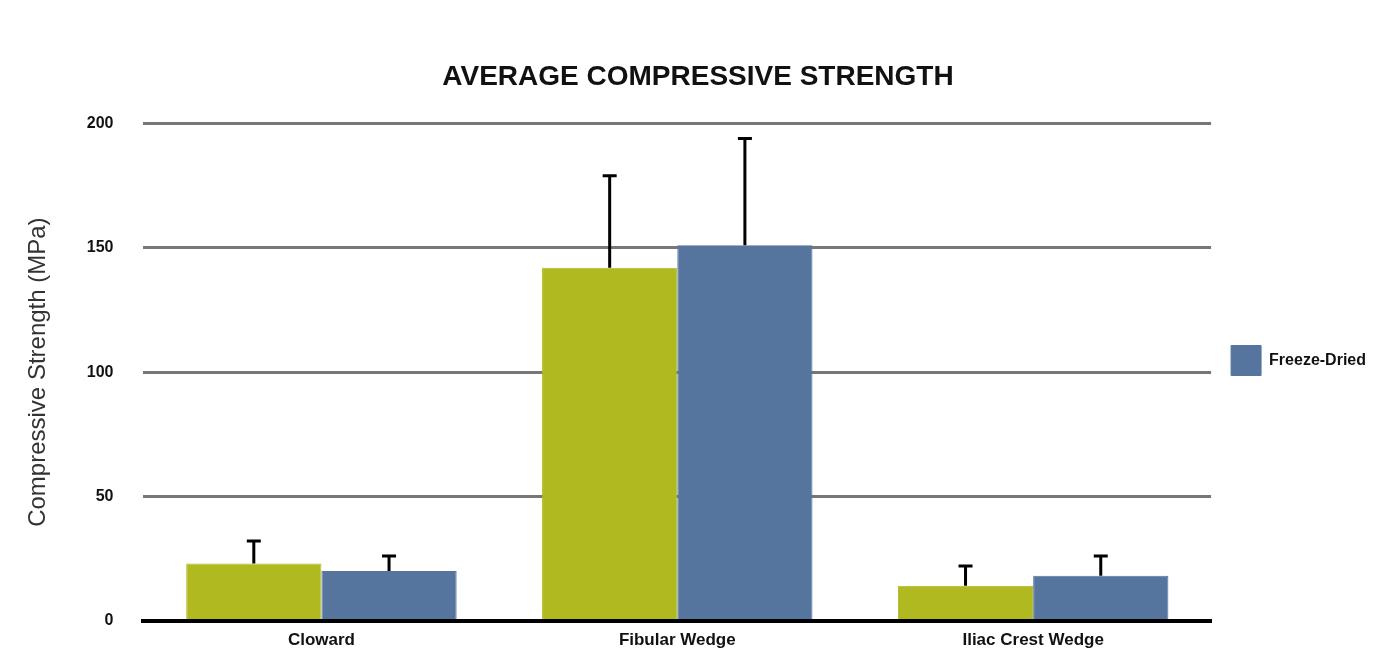  I want to click on y-tick-label: 200, so click(100, 123).